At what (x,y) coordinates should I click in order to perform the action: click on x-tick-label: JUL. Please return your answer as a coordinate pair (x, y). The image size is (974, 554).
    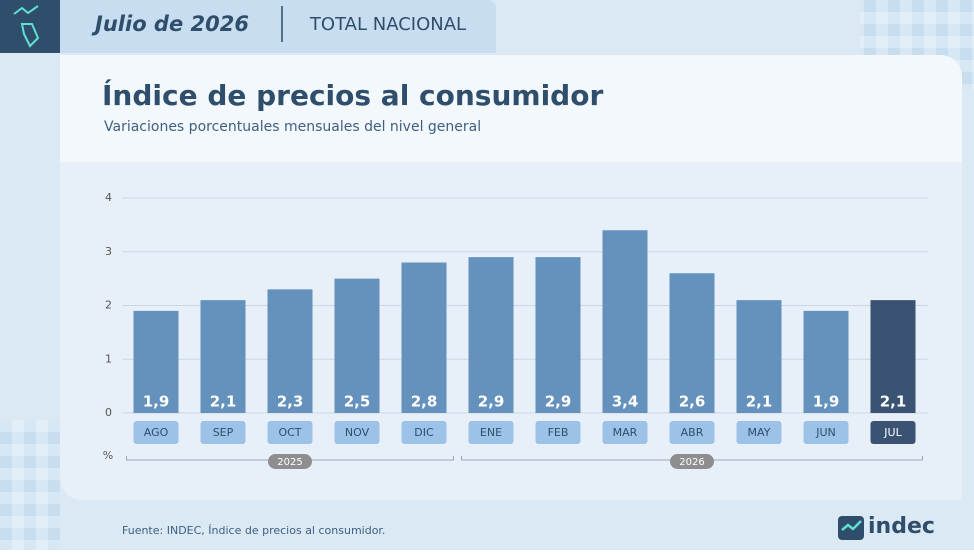
    Looking at the image, I should click on (892, 432).